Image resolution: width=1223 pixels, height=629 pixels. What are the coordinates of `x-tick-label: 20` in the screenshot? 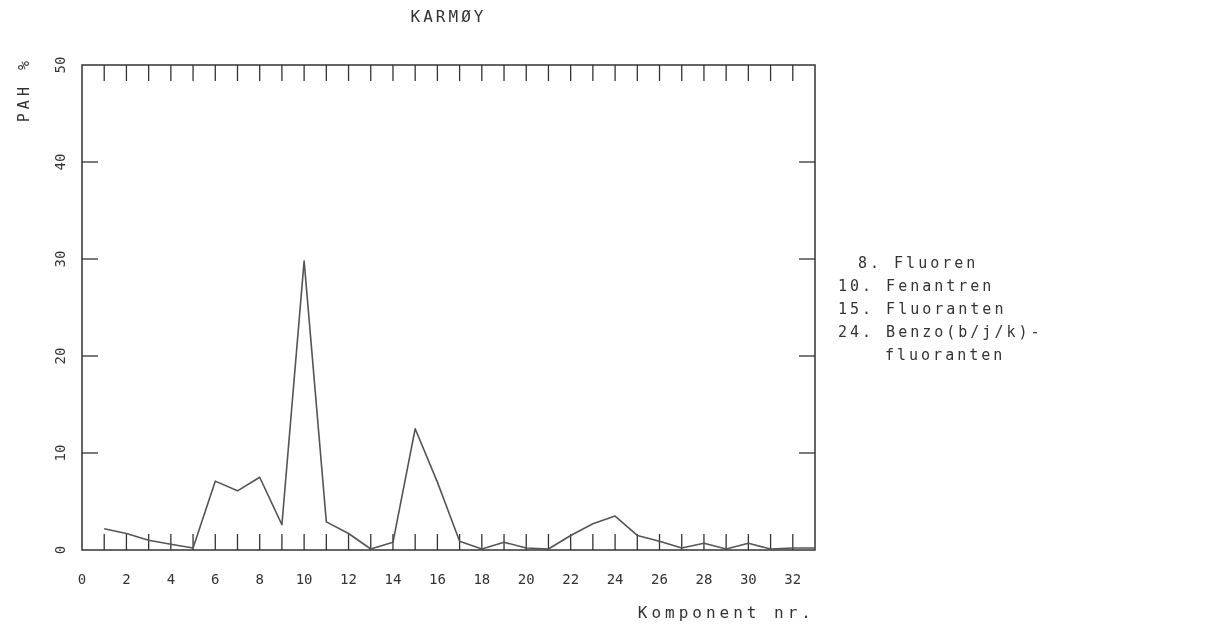 It's located at (526, 579).